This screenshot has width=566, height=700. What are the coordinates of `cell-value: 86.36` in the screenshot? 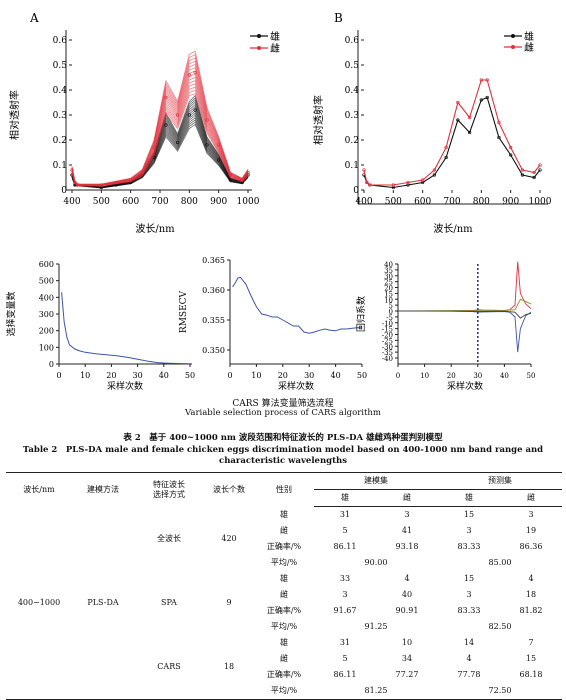 It's located at (531, 546).